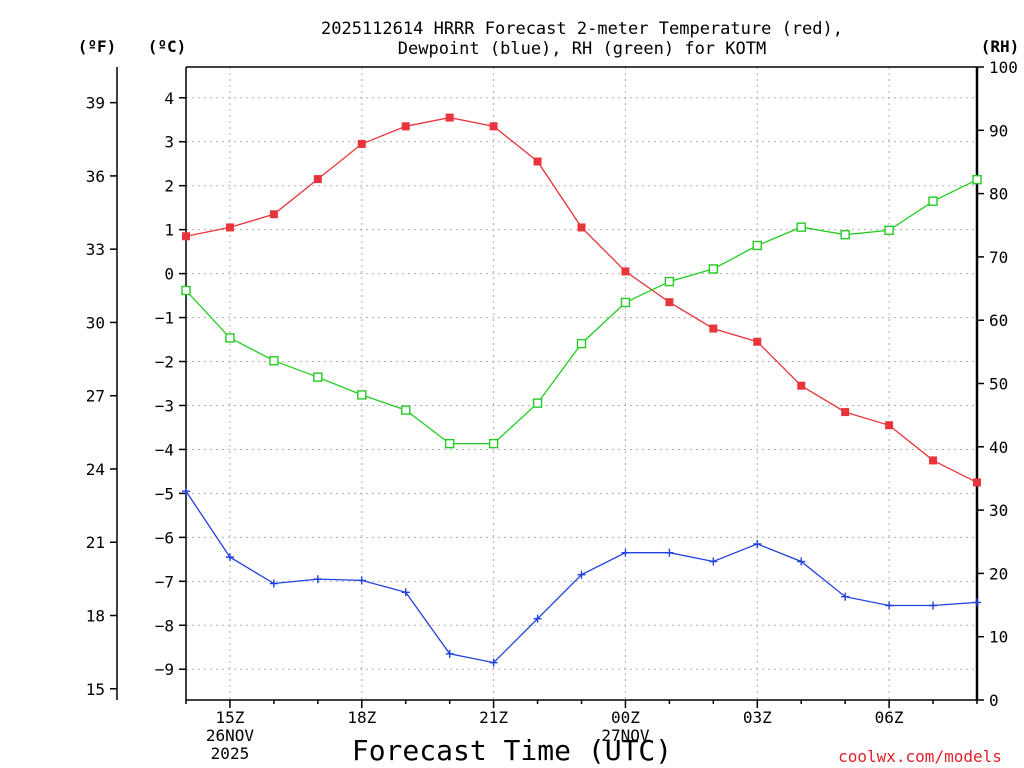  Describe the element at coordinates (889, 717) in the screenshot. I see `x-tick-label: 06Z` at that location.